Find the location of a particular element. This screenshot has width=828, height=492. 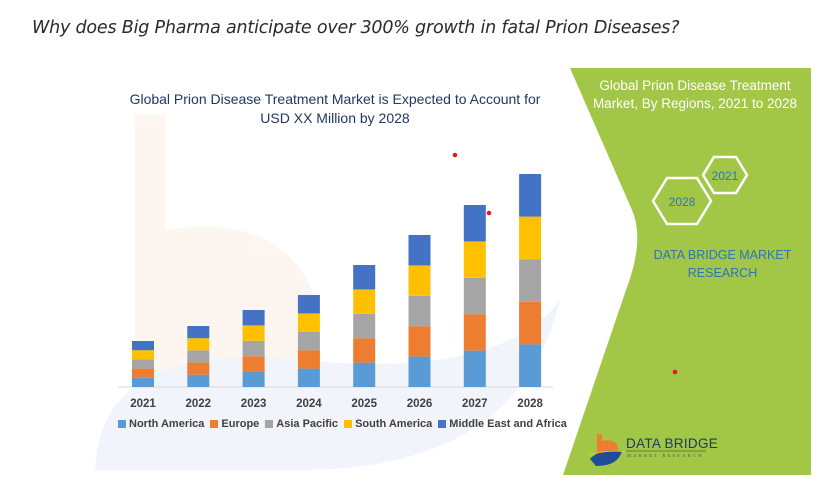

legend-label: Asia Pacific is located at coordinates (307, 424).